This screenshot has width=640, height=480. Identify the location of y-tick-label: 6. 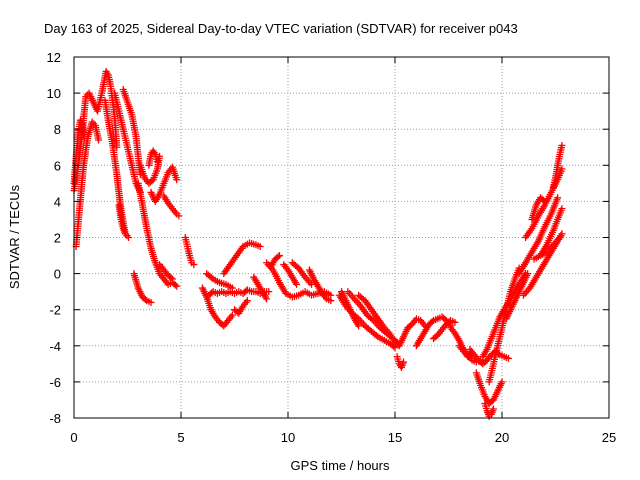
(57, 165).